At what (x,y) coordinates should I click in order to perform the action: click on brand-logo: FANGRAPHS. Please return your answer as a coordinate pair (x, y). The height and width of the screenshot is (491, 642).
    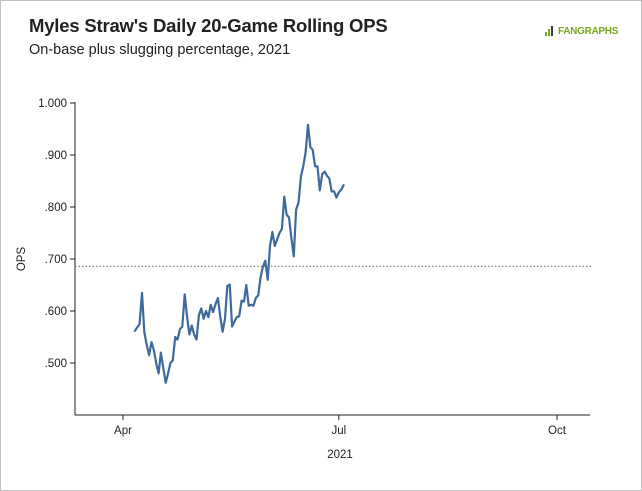
    Looking at the image, I should click on (581, 31).